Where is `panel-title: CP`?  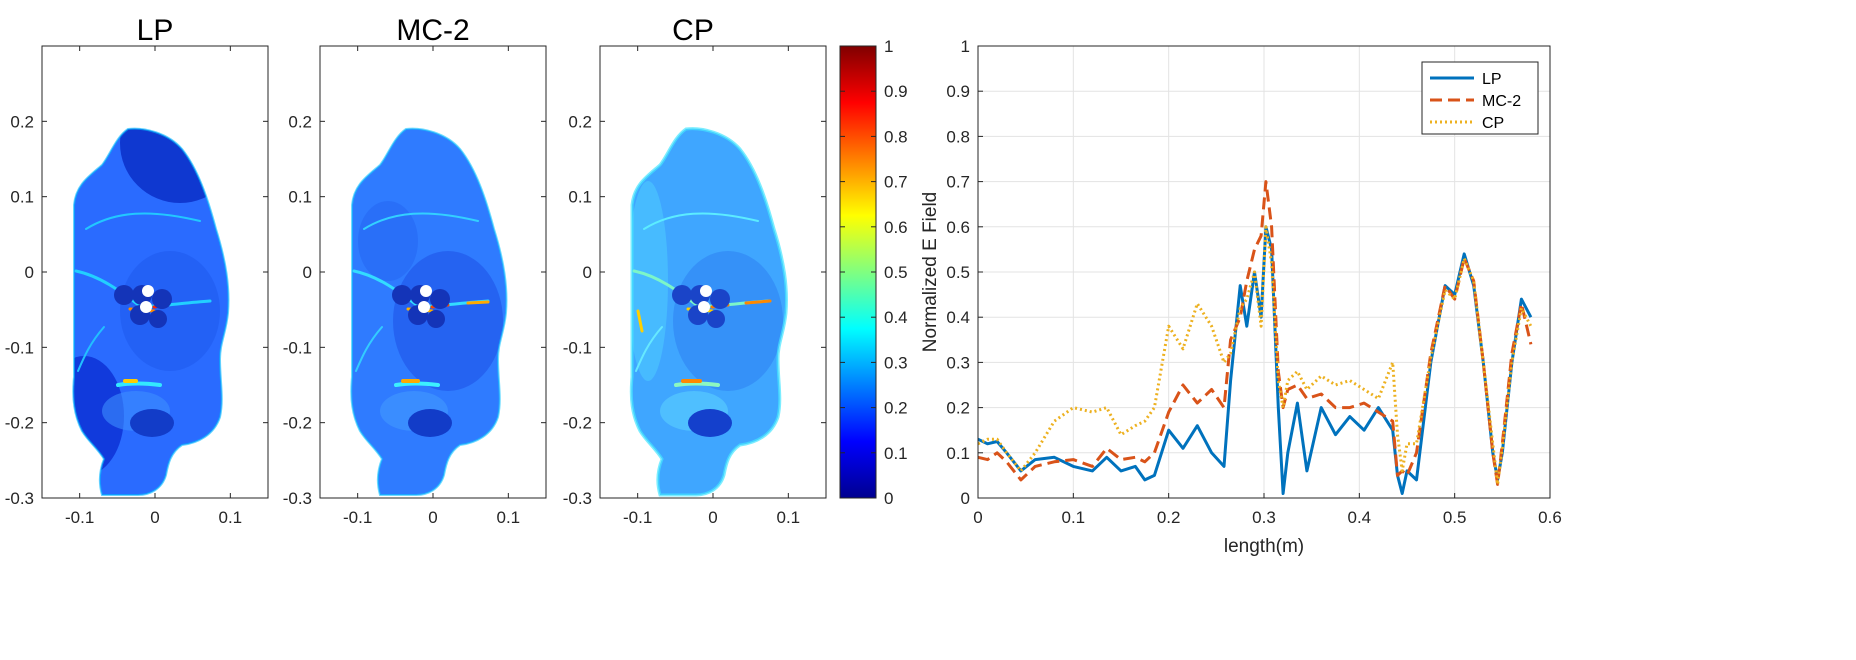
panel-title: CP is located at coordinates (693, 30).